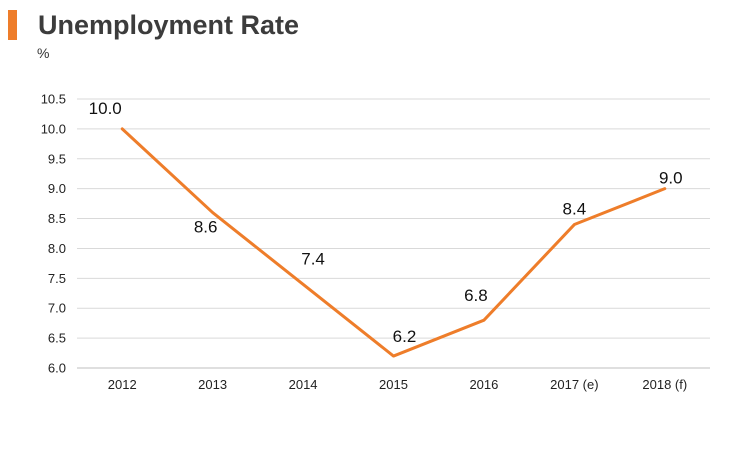 This screenshot has width=750, height=450. What do you see at coordinates (53, 99) in the screenshot?
I see `y-tick-label: 10.5` at bounding box center [53, 99].